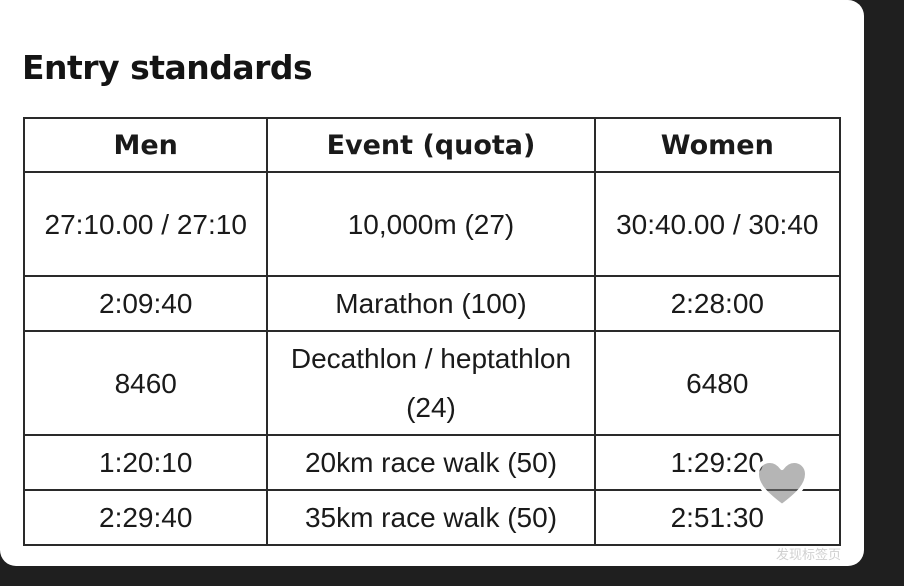  I want to click on cell-women: 6480, so click(717, 383).